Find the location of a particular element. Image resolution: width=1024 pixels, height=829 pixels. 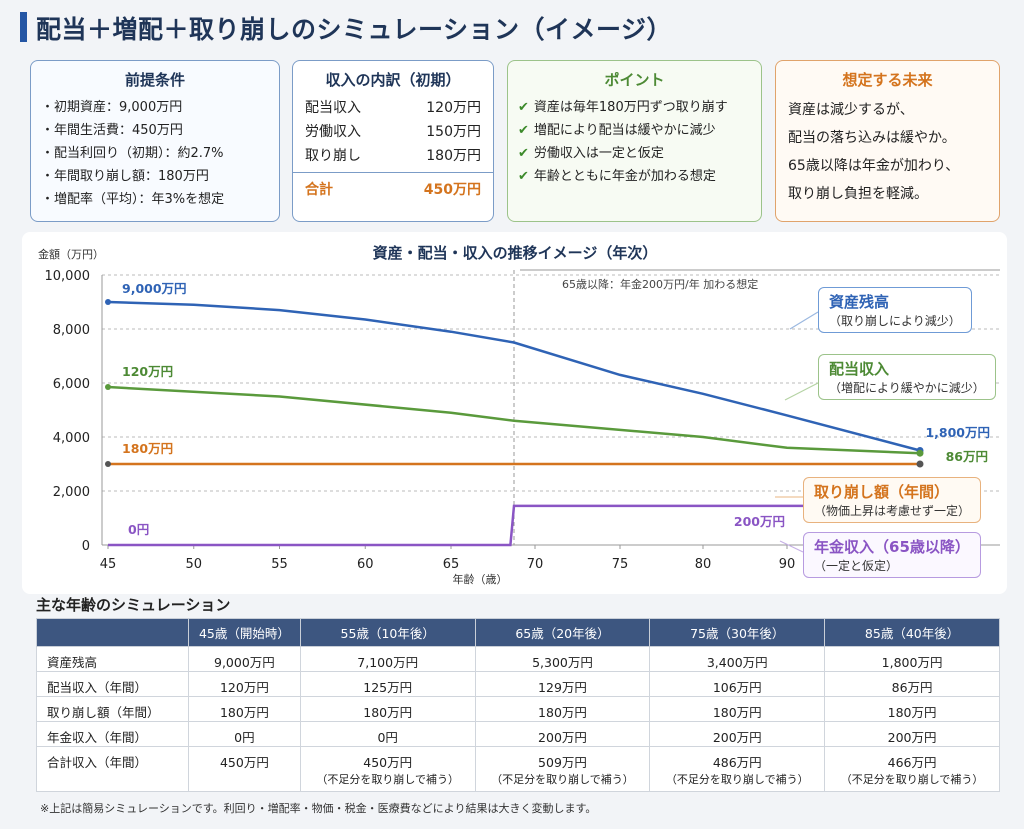

cell-value: 466万円 is located at coordinates (912, 762).